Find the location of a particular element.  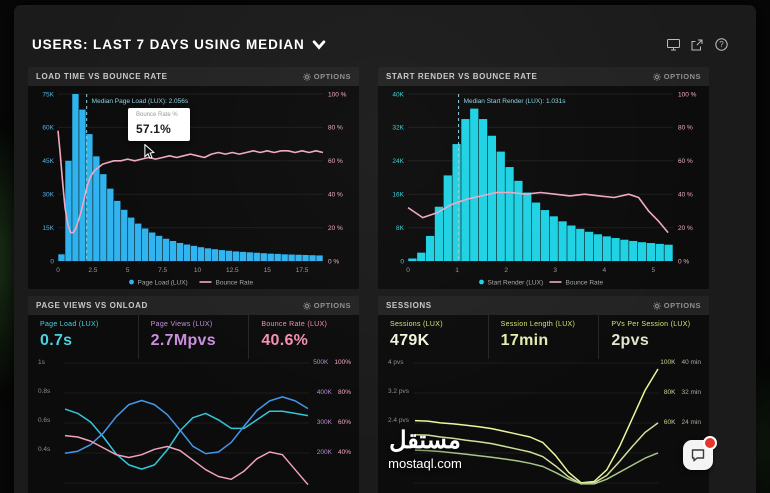

svg-text:Median Start Render (LUX): 1.0: Median Start Render (LUX): 1.031s is located at coordinates (515, 101).